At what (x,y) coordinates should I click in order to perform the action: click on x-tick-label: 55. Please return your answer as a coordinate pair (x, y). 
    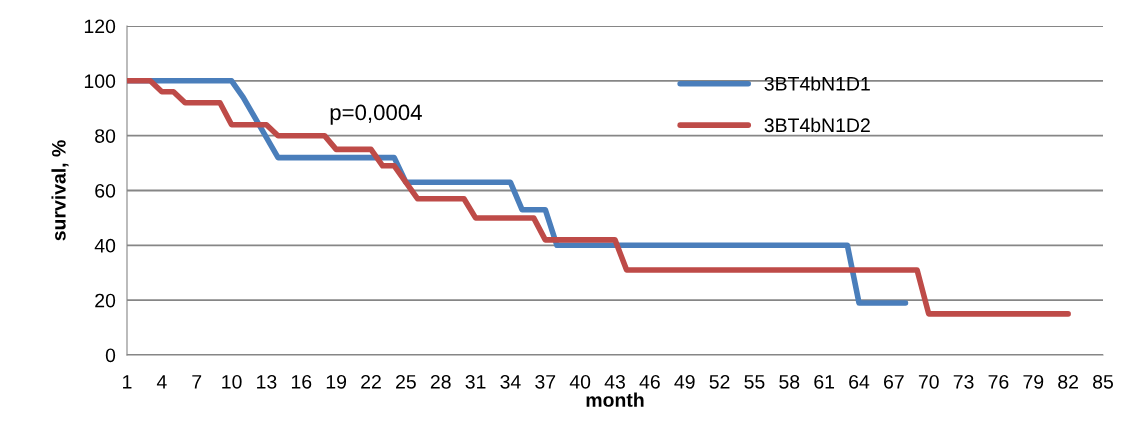
    Looking at the image, I should click on (754, 382).